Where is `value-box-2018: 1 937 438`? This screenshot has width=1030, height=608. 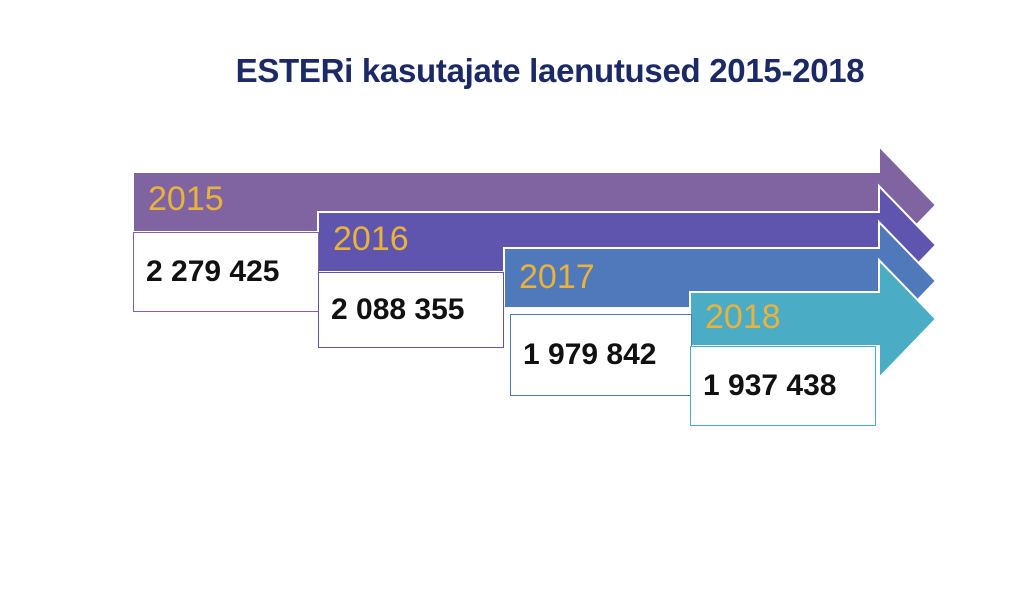
value-box-2018: 1 937 438 is located at coordinates (783, 386).